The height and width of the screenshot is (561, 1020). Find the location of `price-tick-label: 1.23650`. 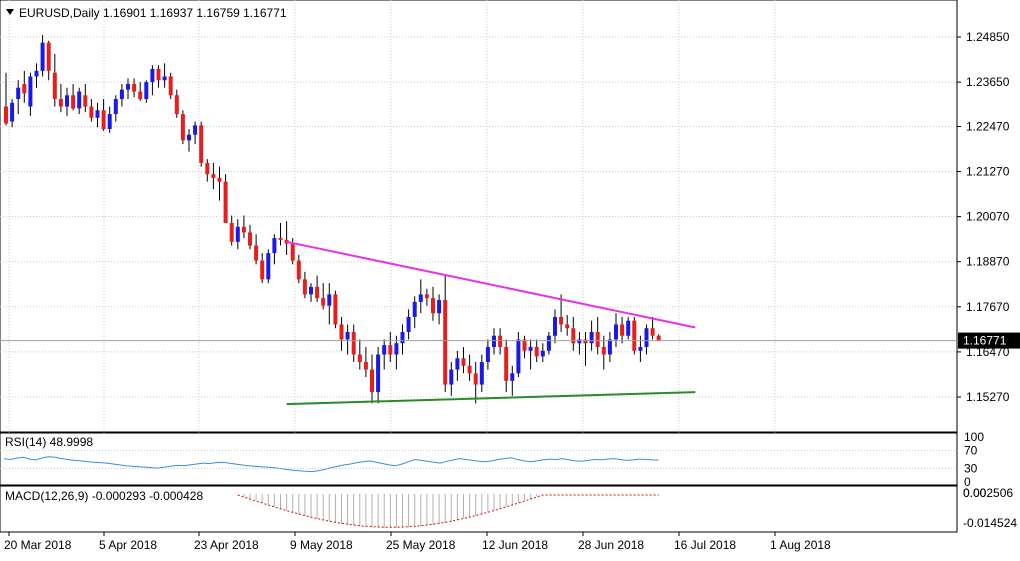

price-tick-label: 1.23650 is located at coordinates (988, 82).